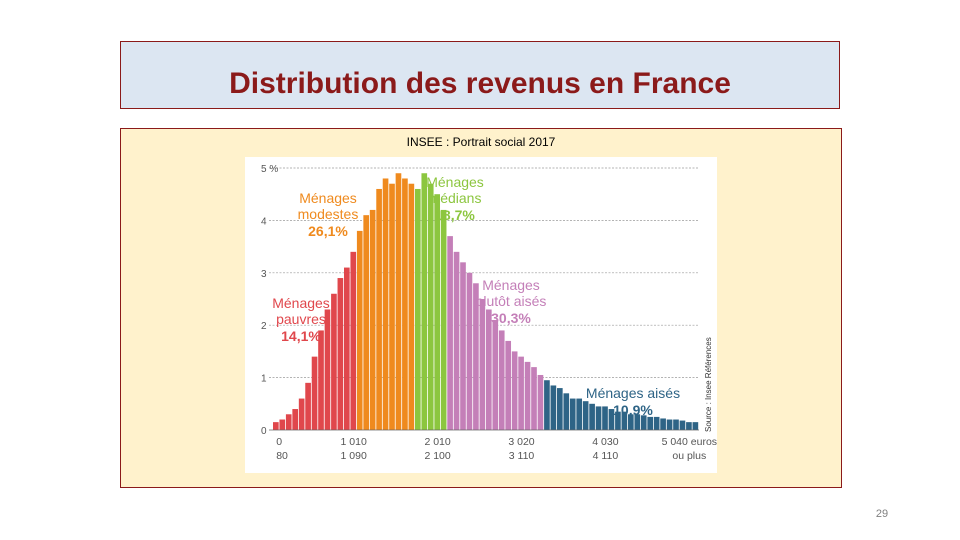 The width and height of the screenshot is (960, 540). Describe the element at coordinates (269, 169) in the screenshot. I see `y-tick-label: 5 %` at that location.